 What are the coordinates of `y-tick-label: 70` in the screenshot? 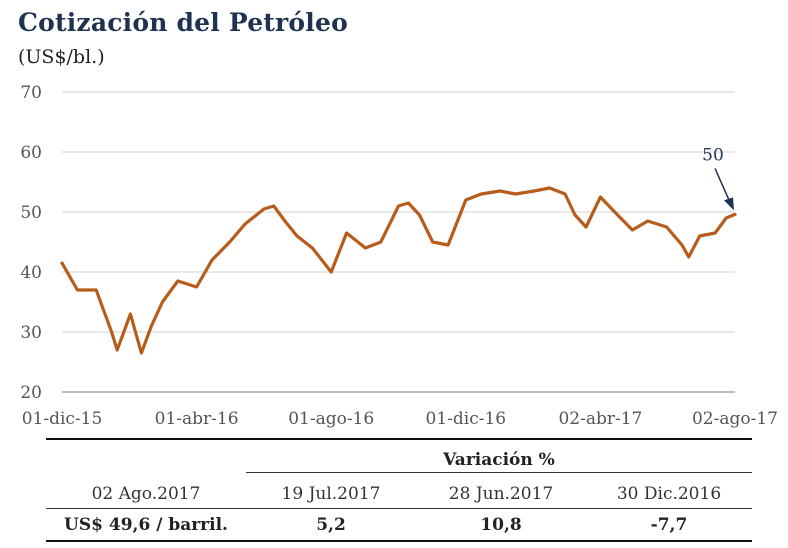 It's located at (31, 93).